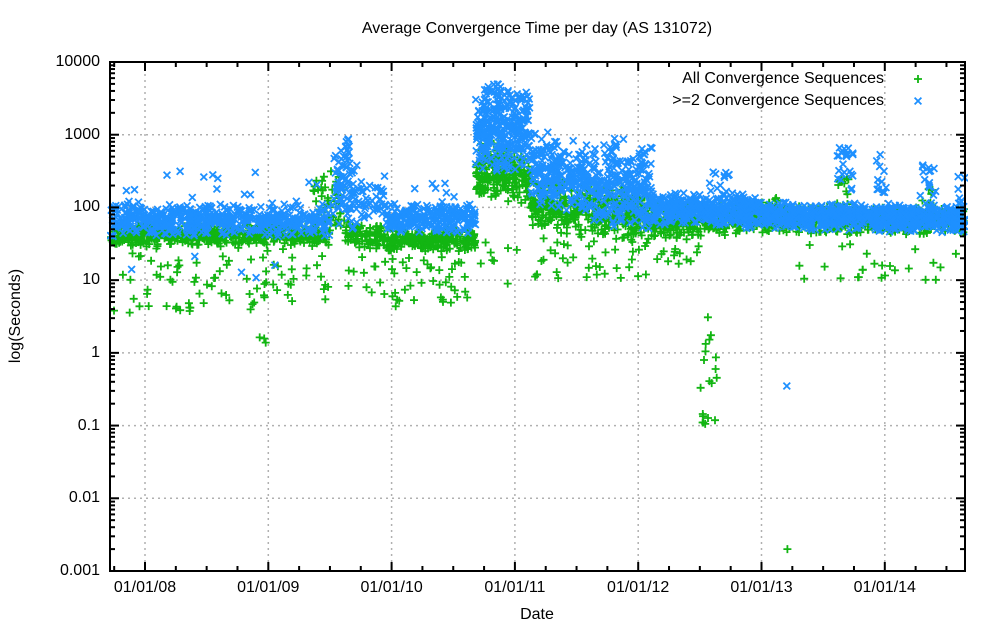 The image size is (1000, 640). What do you see at coordinates (762, 588) in the screenshot?
I see `x-tick-label: 01/01/13` at bounding box center [762, 588].